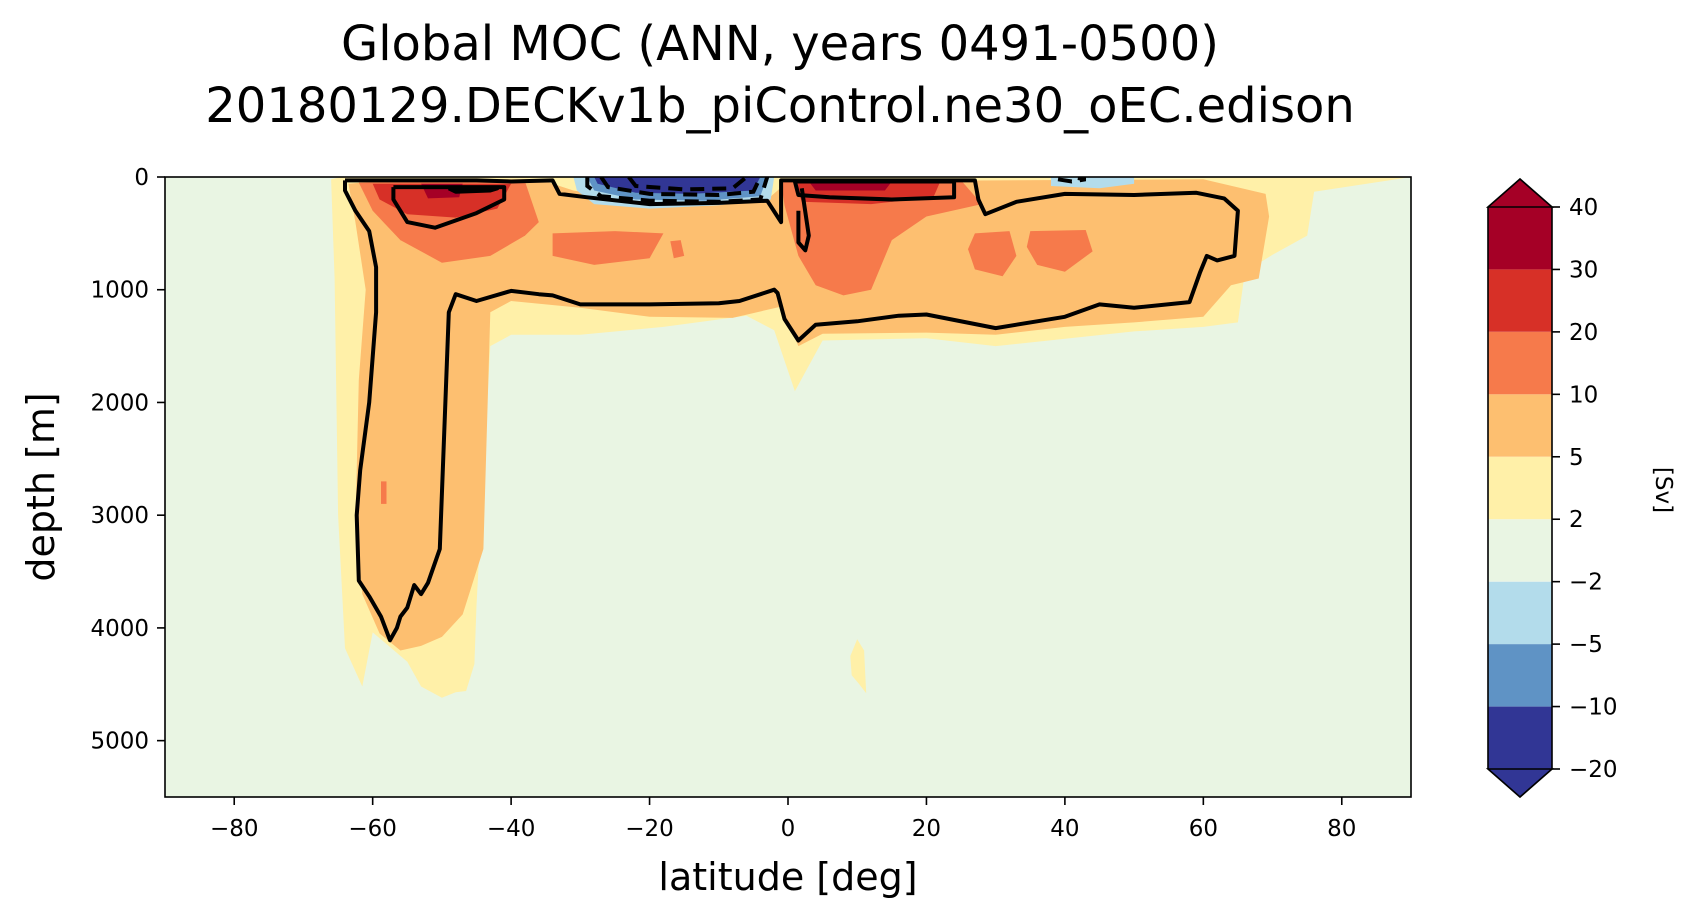 The image size is (1681, 915). Describe the element at coordinates (1663, 490) in the screenshot. I see `colorbar-label: [Sv]` at that location.